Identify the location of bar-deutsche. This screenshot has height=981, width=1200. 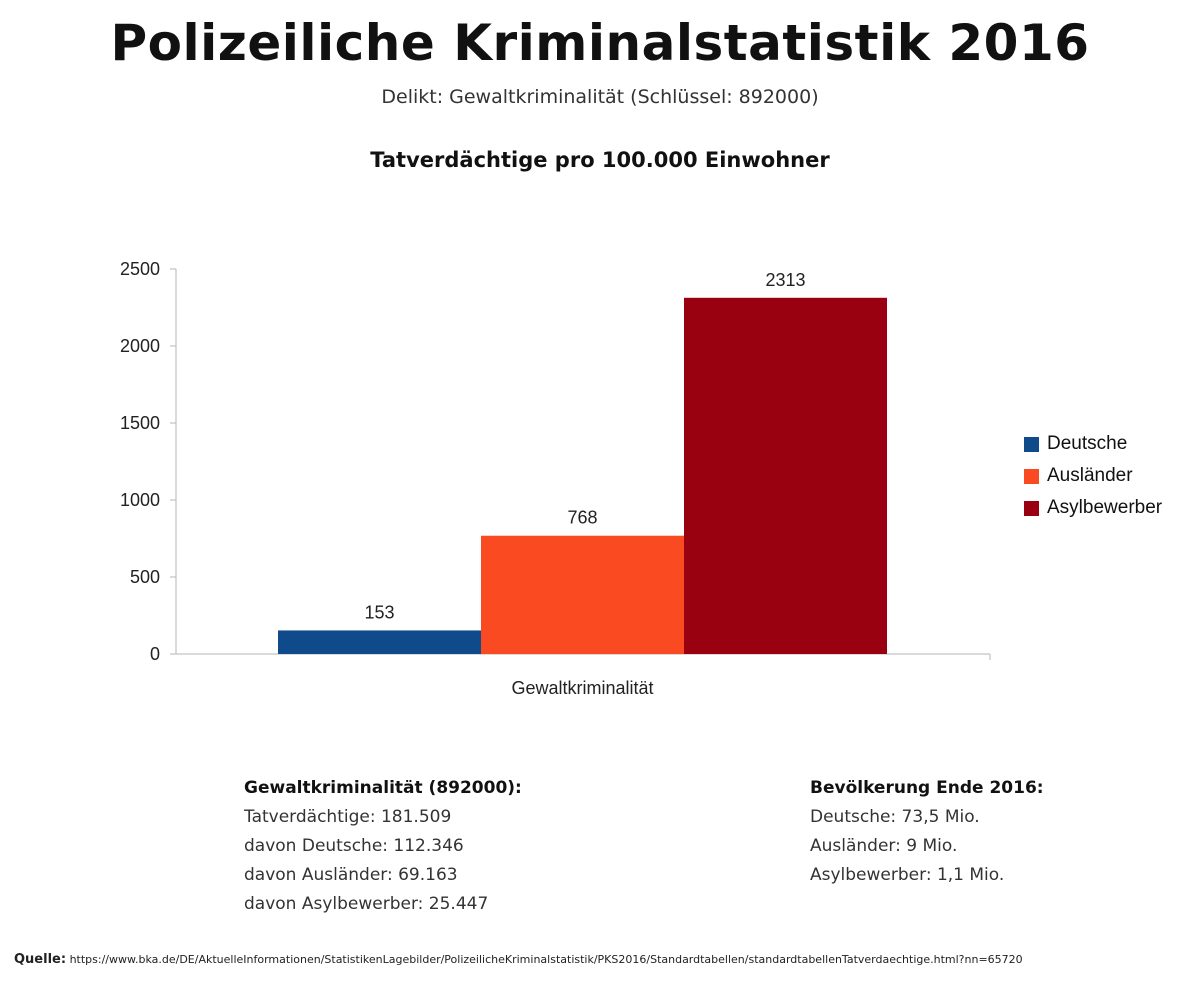
(379, 642).